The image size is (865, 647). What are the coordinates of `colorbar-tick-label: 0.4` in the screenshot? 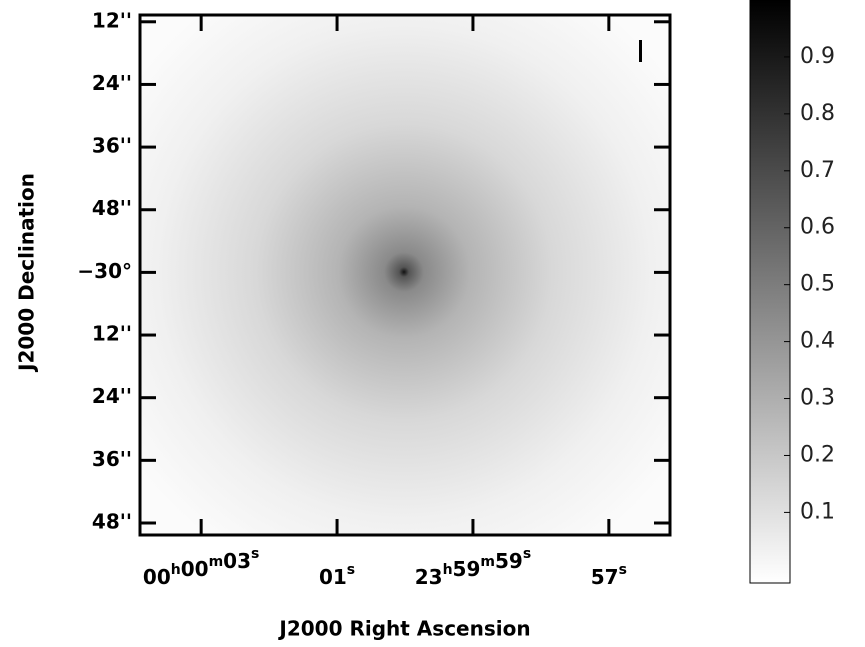 It's located at (817, 341).